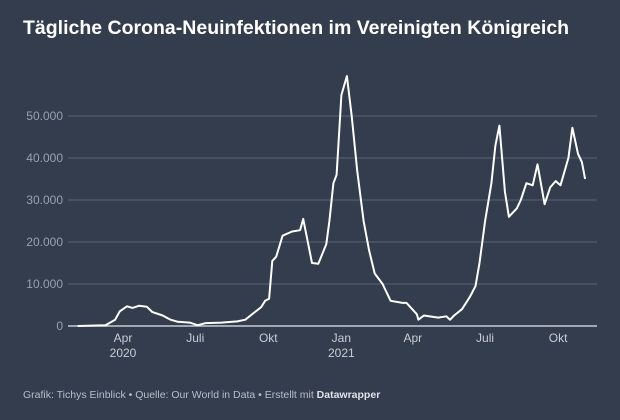 This screenshot has height=420, width=620. I want to click on y-tick-label: 0, so click(59, 326).